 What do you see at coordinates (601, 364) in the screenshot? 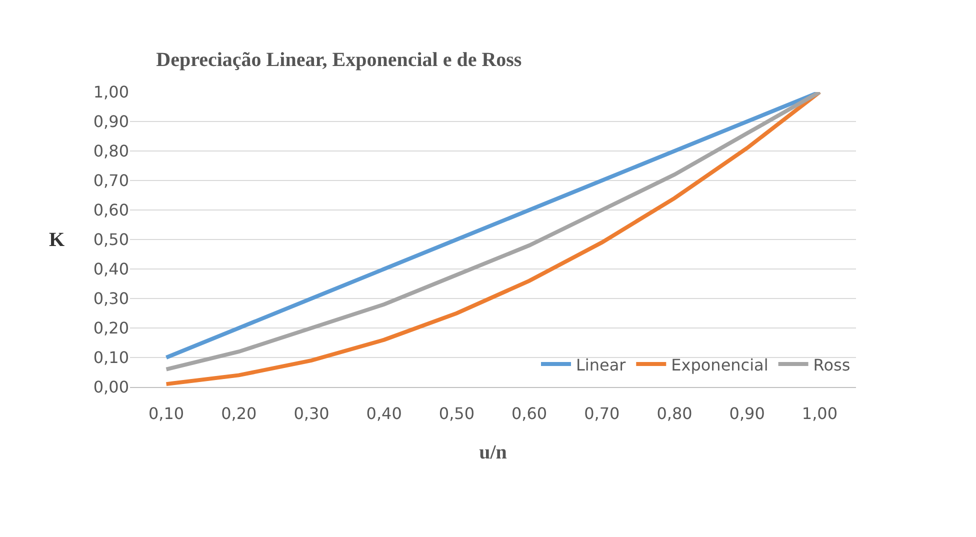
I see `legend-label: Linear` at bounding box center [601, 364].